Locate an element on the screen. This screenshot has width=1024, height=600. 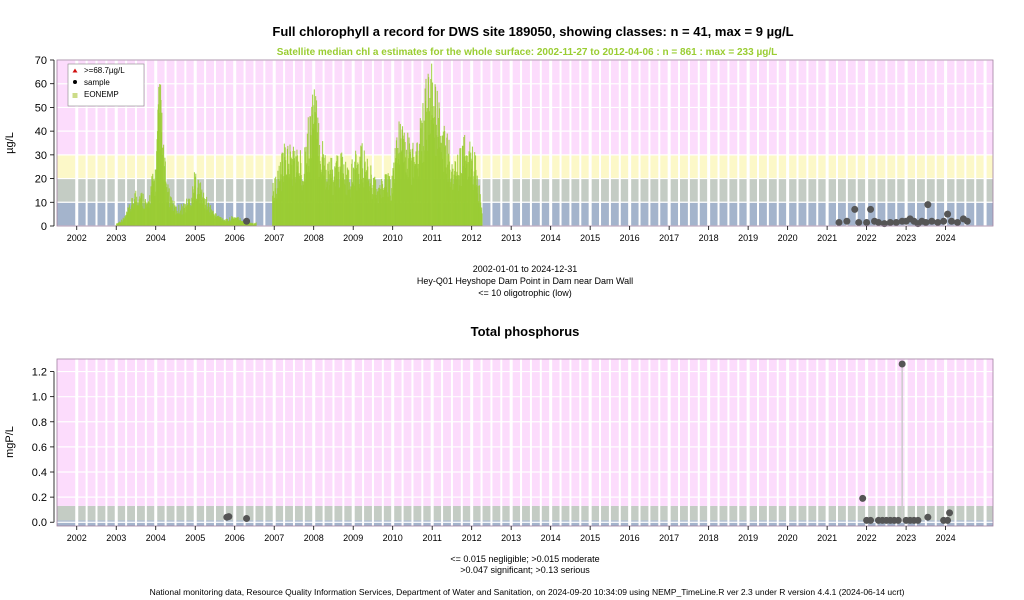
chart-title: Total phosphorus is located at coordinates (525, 331).